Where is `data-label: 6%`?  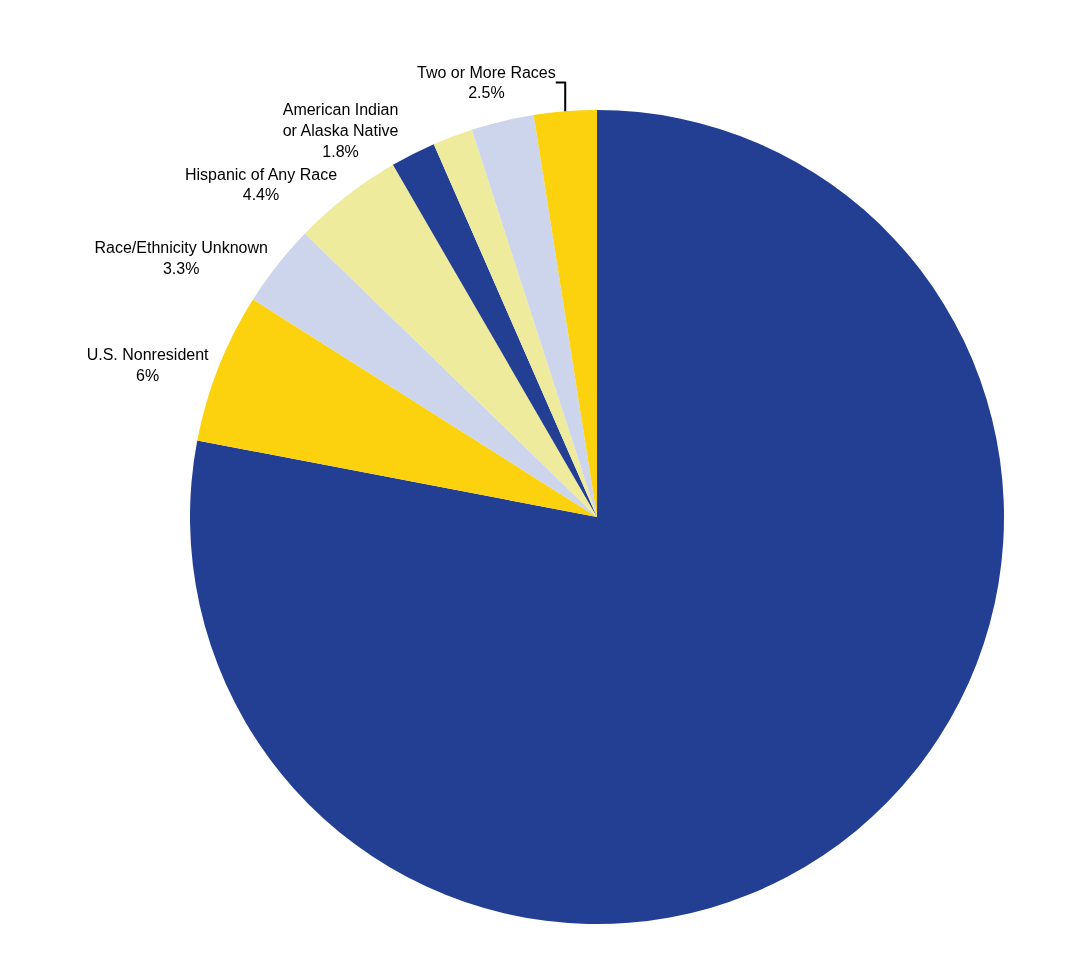 data-label: 6% is located at coordinates (148, 375).